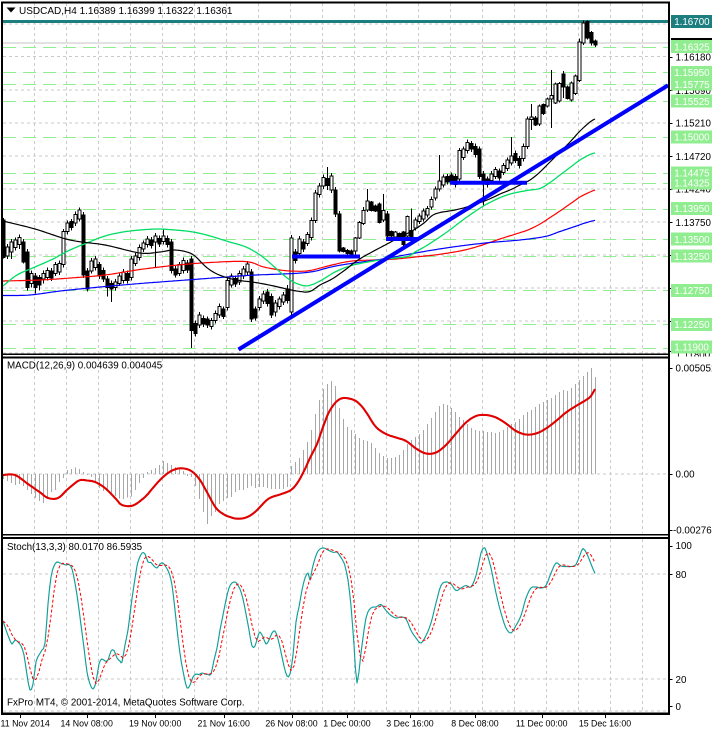 This screenshot has width=712, height=732. I want to click on svg-text: 80, so click(681, 575).